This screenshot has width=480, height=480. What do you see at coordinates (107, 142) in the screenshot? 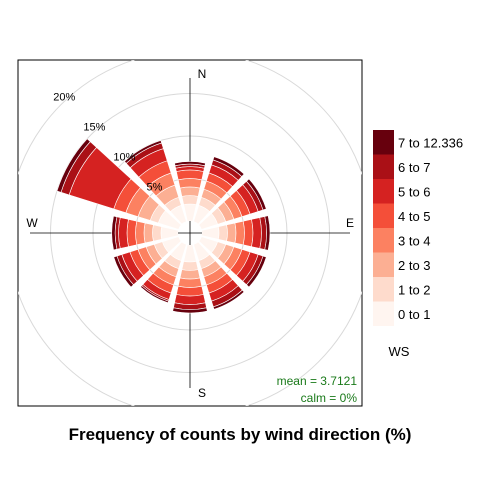
I see `radial-tick-labels: 5% 10% 15% 20%` at bounding box center [107, 142].